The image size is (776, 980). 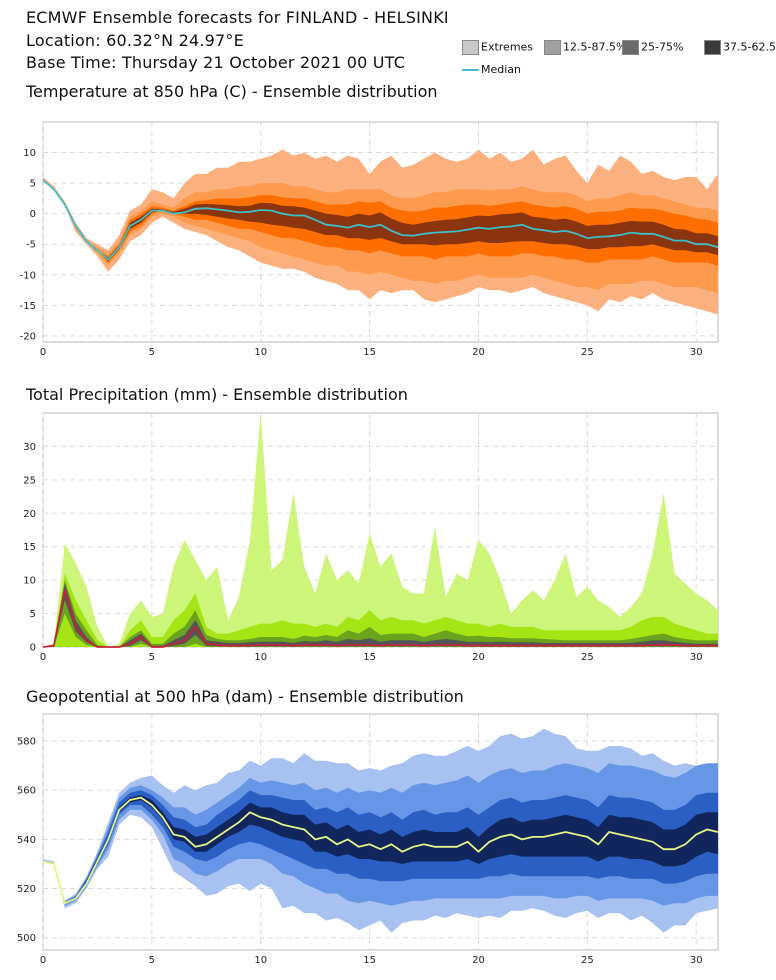 What do you see at coordinates (152, 960) in the screenshot?
I see `geo-x-tick-label: 5` at bounding box center [152, 960].